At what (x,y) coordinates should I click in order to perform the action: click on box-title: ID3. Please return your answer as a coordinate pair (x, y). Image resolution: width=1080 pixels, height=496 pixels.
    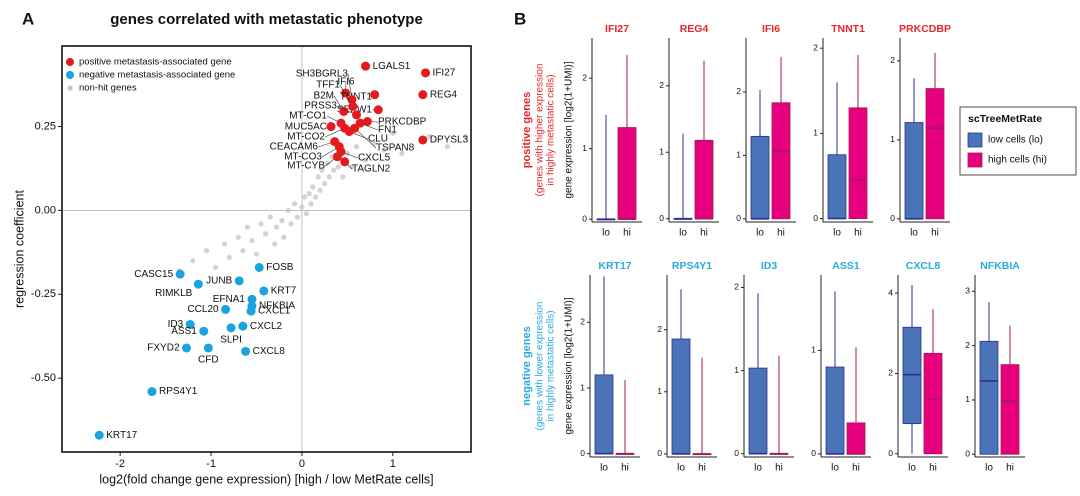
    Looking at the image, I should click on (769, 266).